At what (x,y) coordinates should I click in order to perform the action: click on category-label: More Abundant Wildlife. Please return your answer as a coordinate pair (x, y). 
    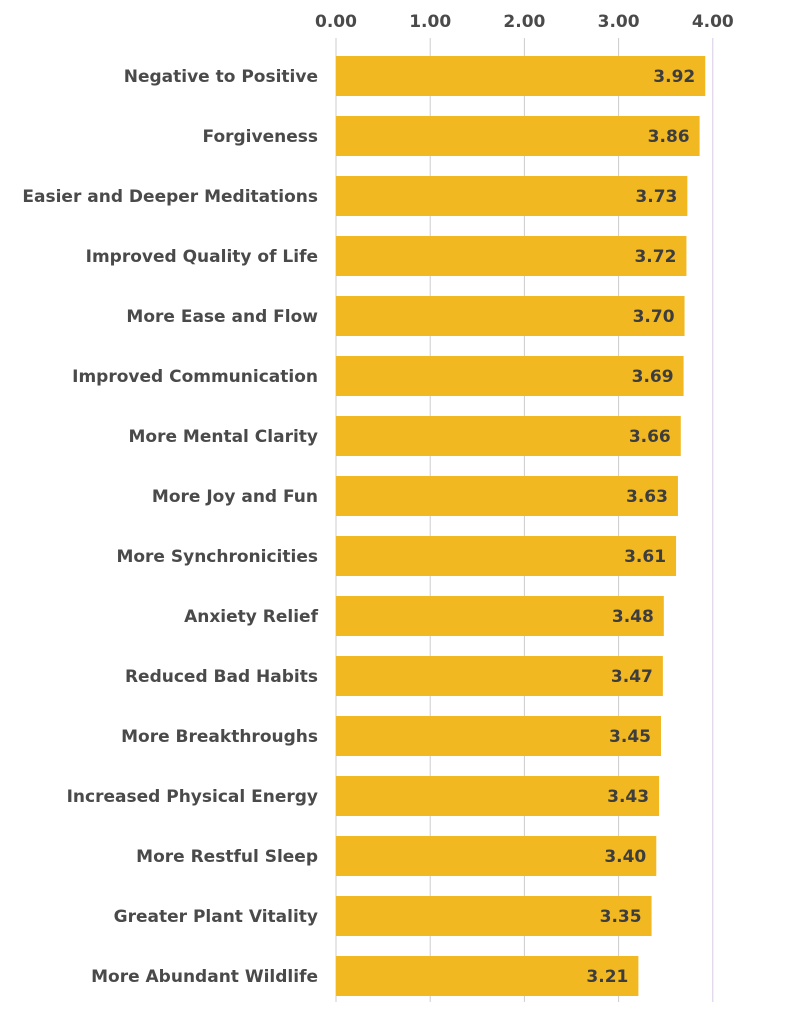
    Looking at the image, I should click on (204, 977).